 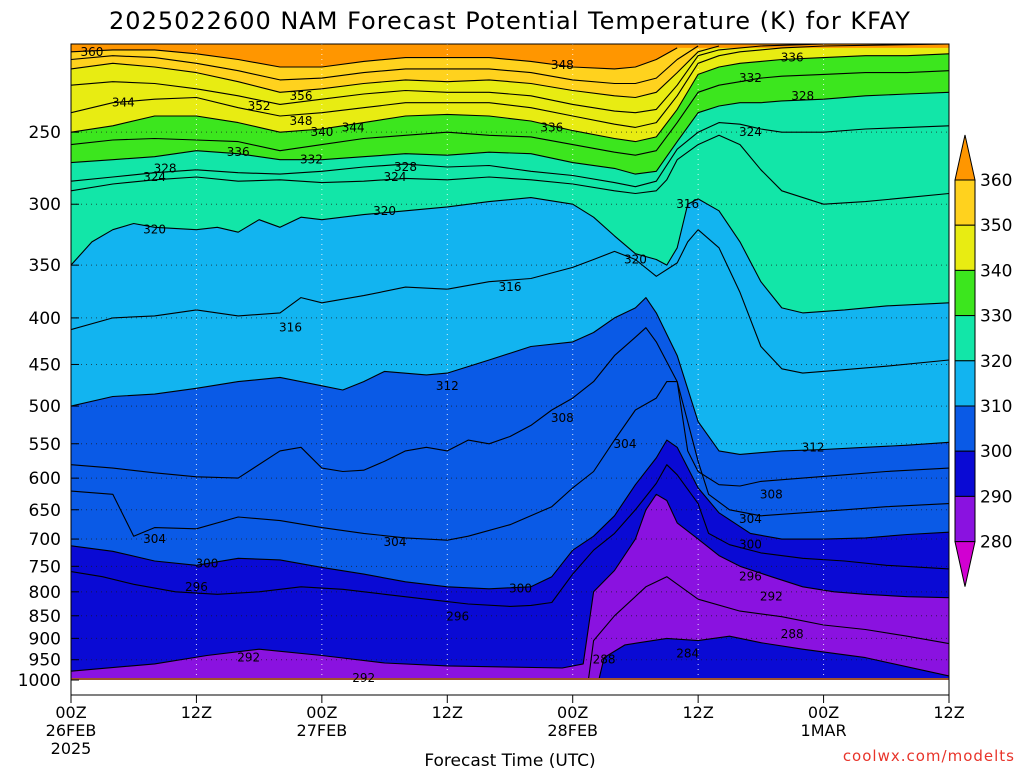 I want to click on colorbar-tick-label: 310, so click(x=996, y=407).